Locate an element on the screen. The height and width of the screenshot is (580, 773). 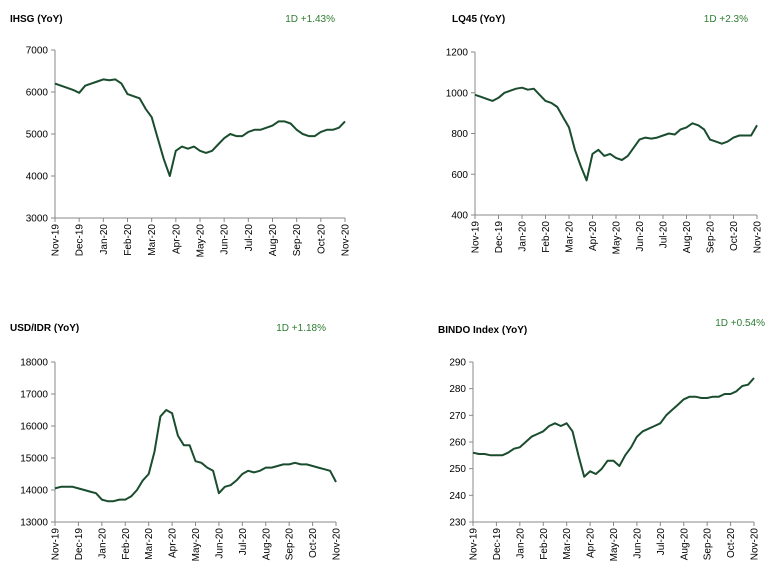
y-tick-label: 16000 is located at coordinates (34, 427).